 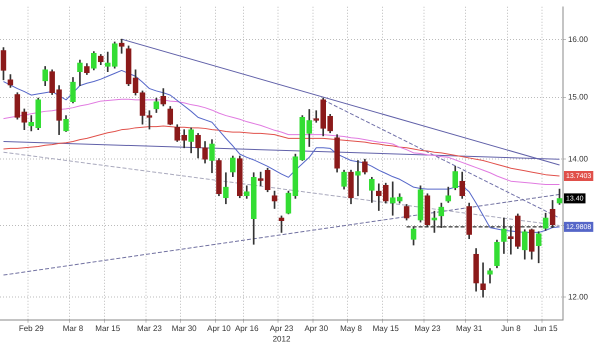 I want to click on y-tick-label: 16.00, so click(x=578, y=39).